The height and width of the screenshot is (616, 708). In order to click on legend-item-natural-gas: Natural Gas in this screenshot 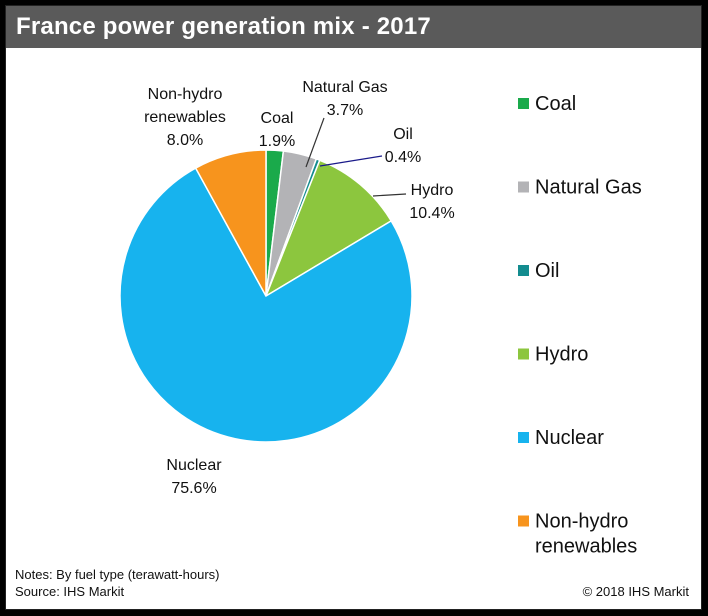, I will do `click(580, 188)`.